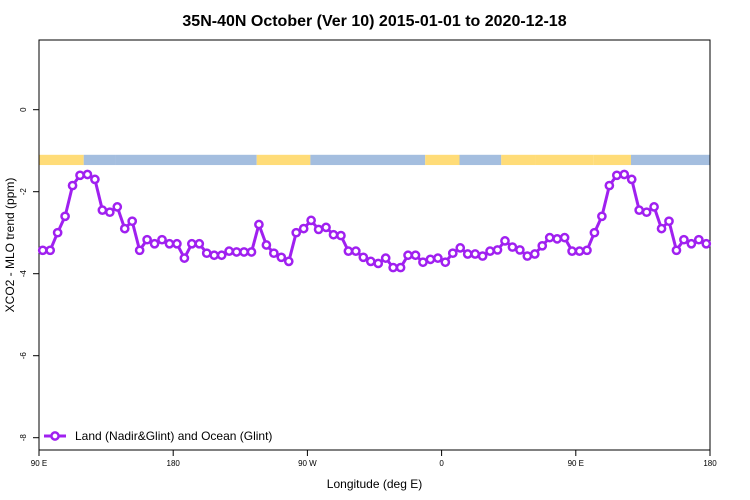 The image size is (750, 500). I want to click on x-axis: 90 E 180 90 W 0 90 E 180, so click(374, 459).